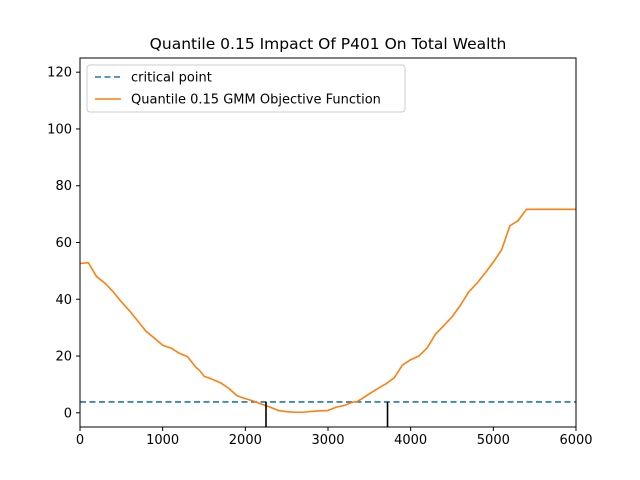  Describe the element at coordinates (575, 440) in the screenshot. I see `x-tick-label: 6000` at that location.